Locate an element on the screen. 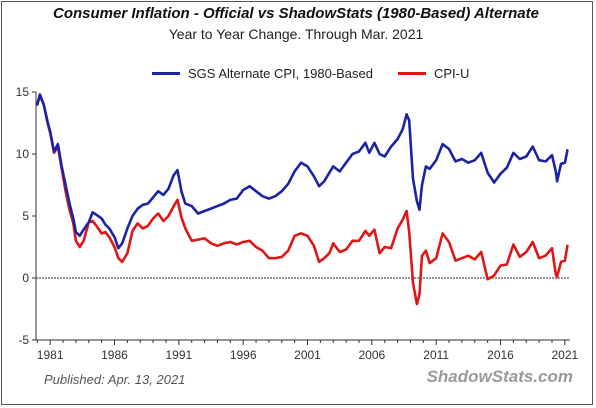  legend-item-sgs: SGS Alternate CPI, 1980-Based is located at coordinates (262, 73).